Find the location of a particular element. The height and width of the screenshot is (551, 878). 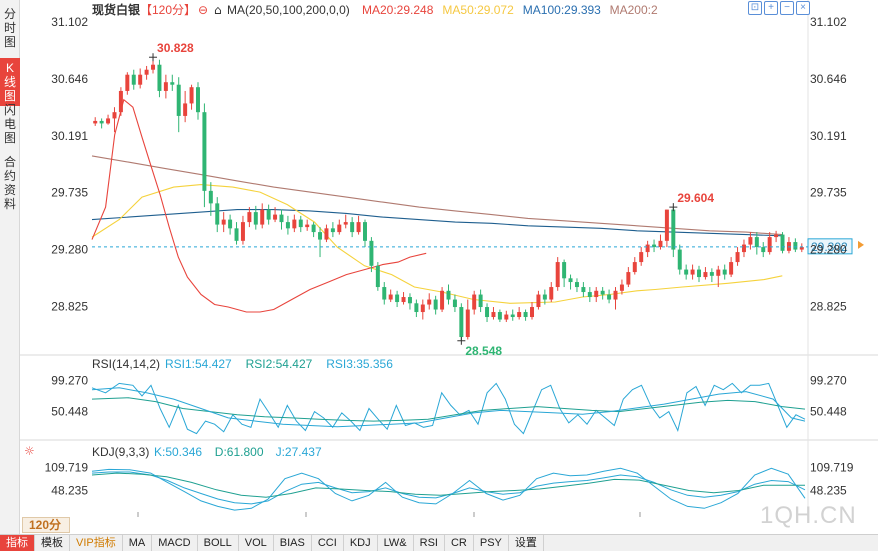

indicator-tab-boll: BOLL is located at coordinates (218, 543).